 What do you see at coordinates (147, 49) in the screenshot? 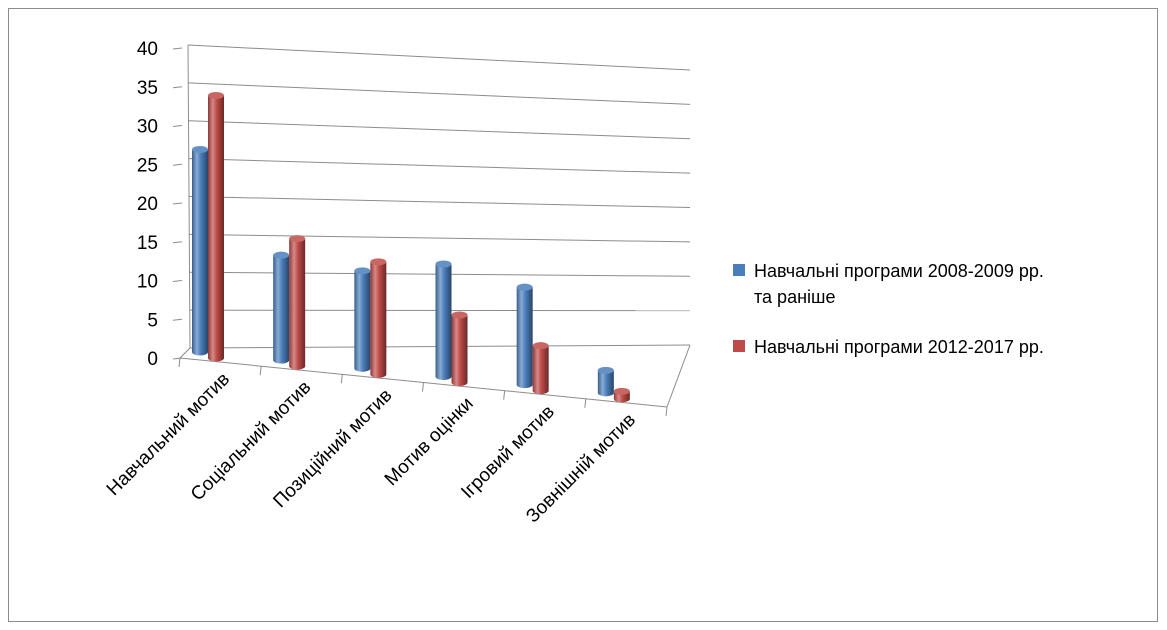
I see `y-tick-label: 40` at bounding box center [147, 49].